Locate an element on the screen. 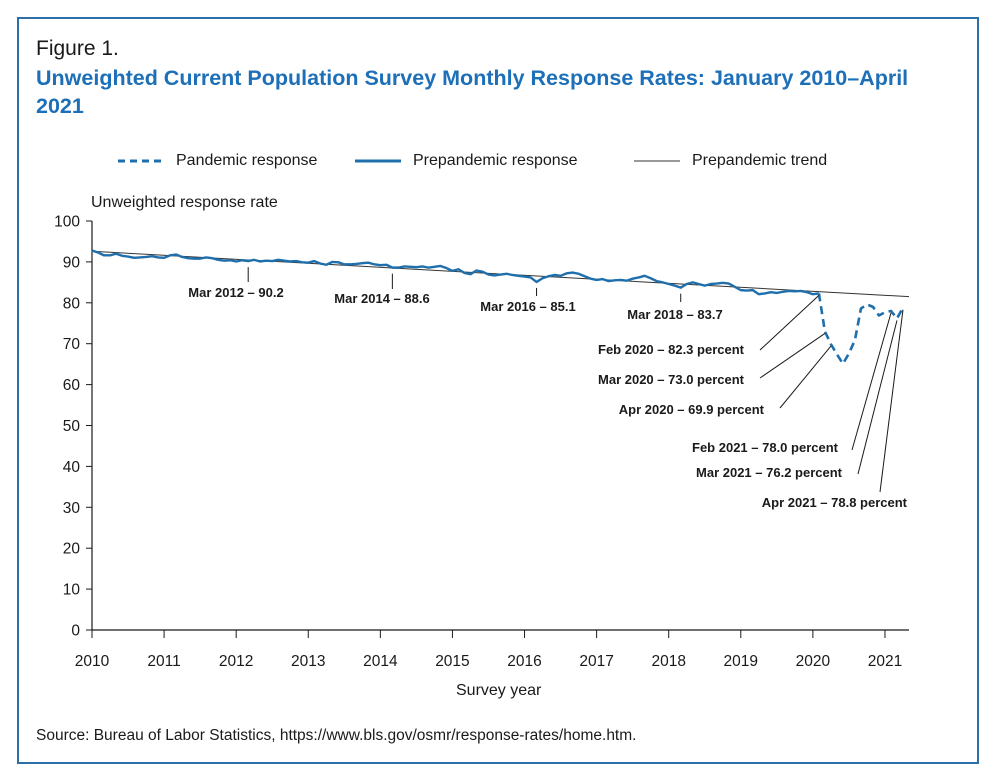 The height and width of the screenshot is (775, 1000). x-tick-label: 2015 is located at coordinates (452, 661).